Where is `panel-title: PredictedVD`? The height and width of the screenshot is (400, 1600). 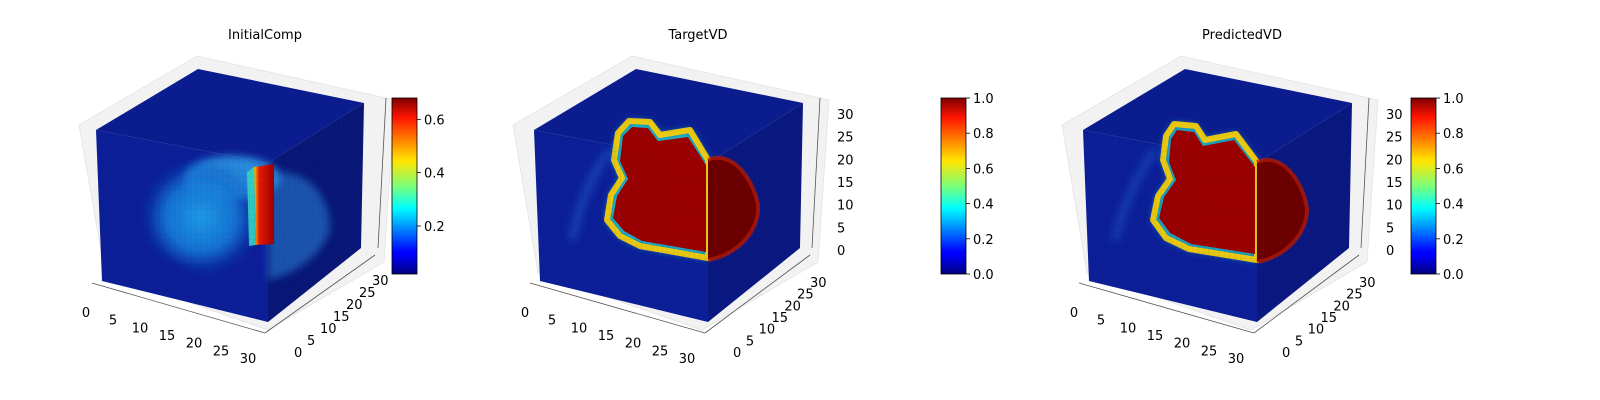 panel-title: PredictedVD is located at coordinates (1242, 35).